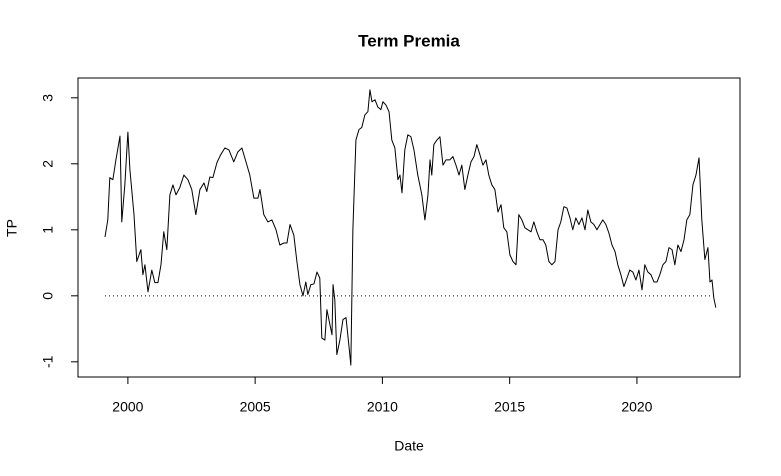 This screenshot has height=476, width=781. What do you see at coordinates (12, 228) in the screenshot?
I see `y-axis-label: TP` at bounding box center [12, 228].